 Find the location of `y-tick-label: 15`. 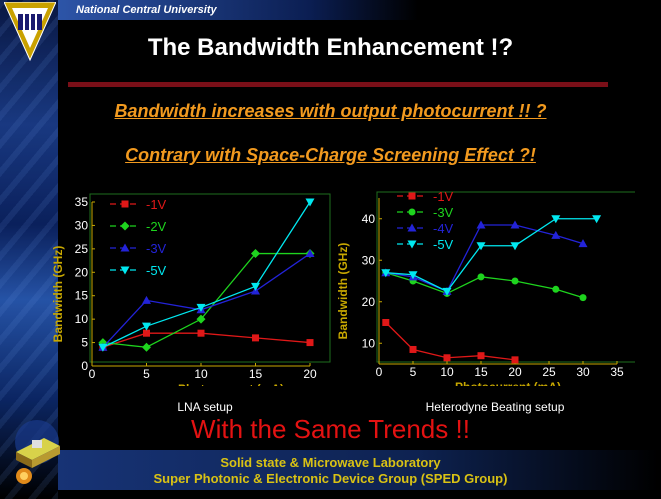

y-tick-label: 15 is located at coordinates (82, 296).